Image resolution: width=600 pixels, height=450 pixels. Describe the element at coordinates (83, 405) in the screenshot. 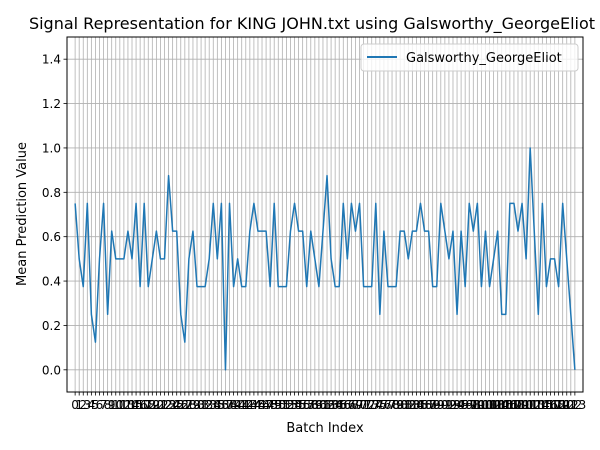

I see `x-tick-label: 2` at that location.